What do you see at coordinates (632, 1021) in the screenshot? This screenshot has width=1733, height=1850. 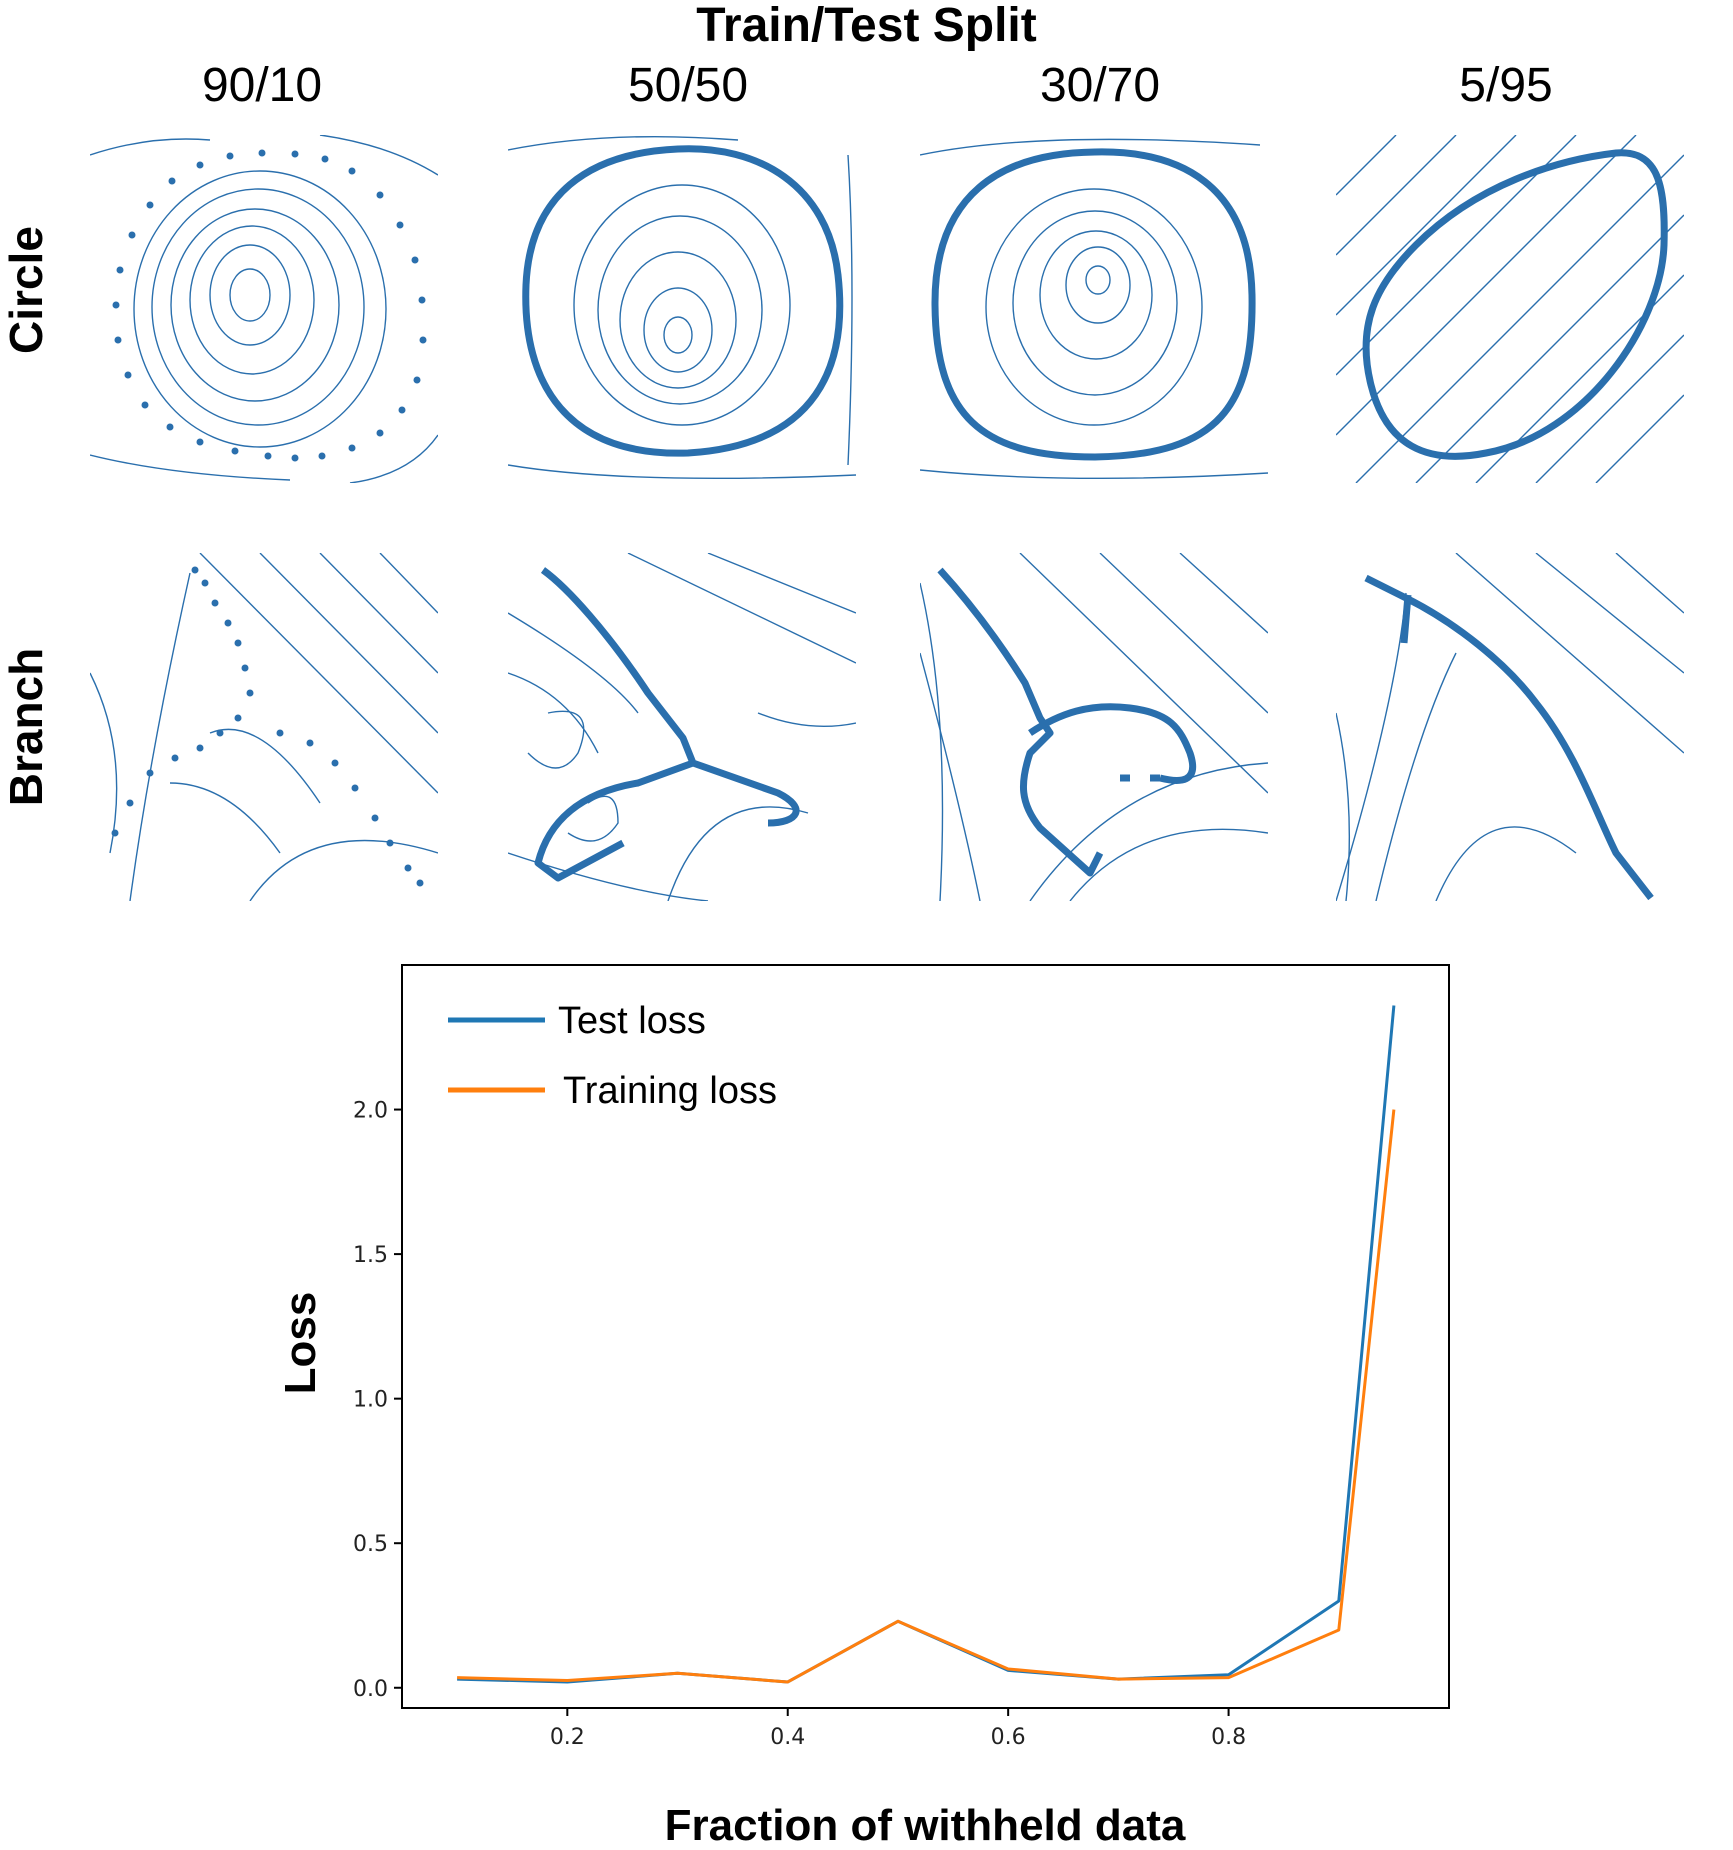 I see `legend-test-label: Test loss` at bounding box center [632, 1021].